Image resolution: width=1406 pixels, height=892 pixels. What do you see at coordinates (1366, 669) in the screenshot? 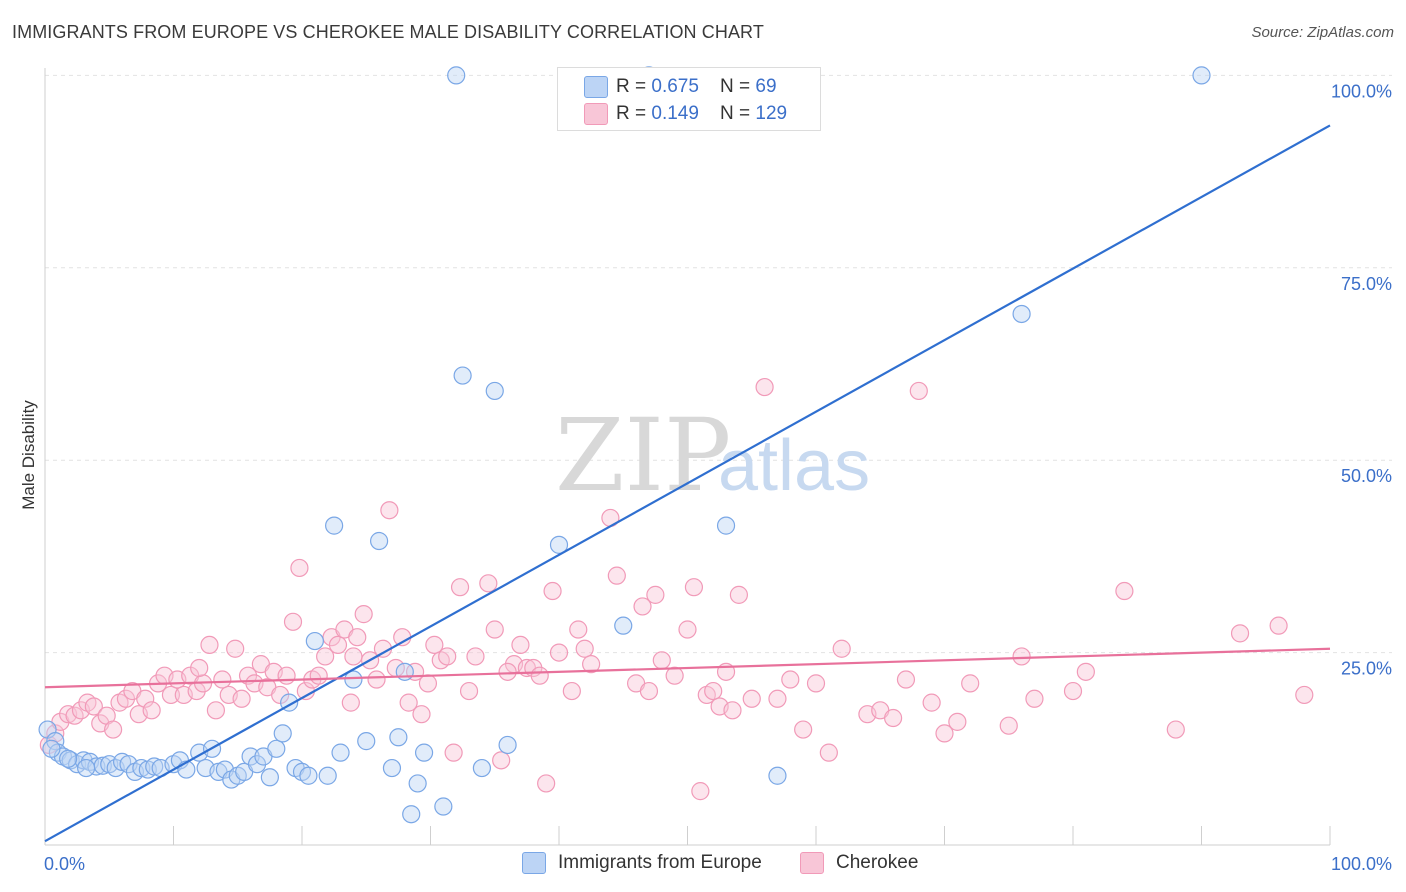
I see `y-tick-label: 25.0%` at bounding box center [1366, 669].